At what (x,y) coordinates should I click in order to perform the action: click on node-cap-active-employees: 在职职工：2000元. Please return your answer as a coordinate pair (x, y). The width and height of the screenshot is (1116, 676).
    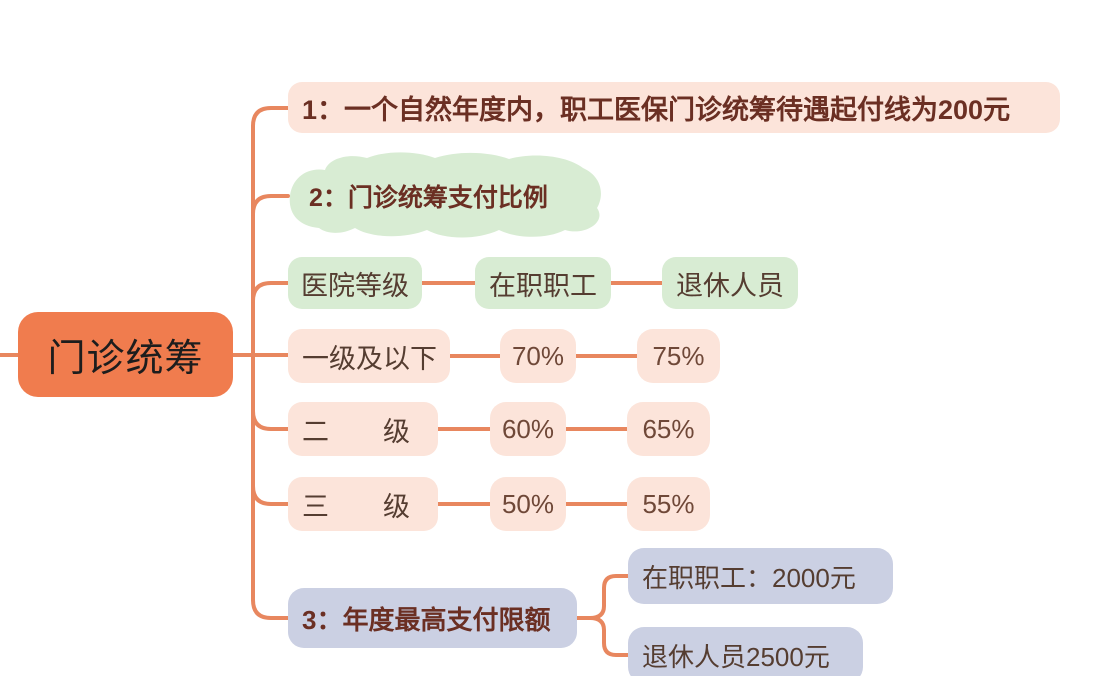
    Looking at the image, I should click on (760, 576).